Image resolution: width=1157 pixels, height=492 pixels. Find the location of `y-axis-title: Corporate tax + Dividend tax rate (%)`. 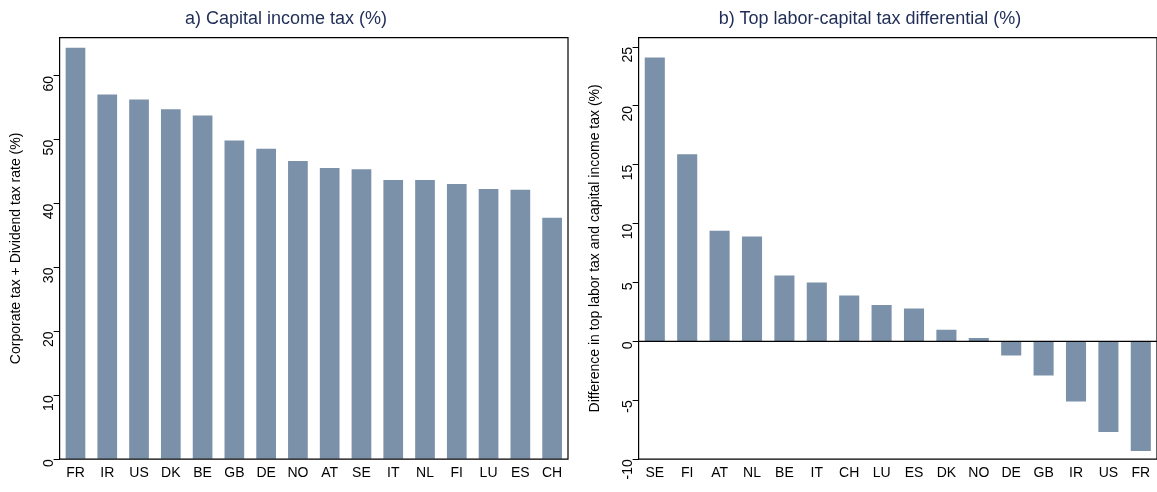

y-axis-title: Corporate tax + Dividend tax rate (%) is located at coordinates (15, 248).